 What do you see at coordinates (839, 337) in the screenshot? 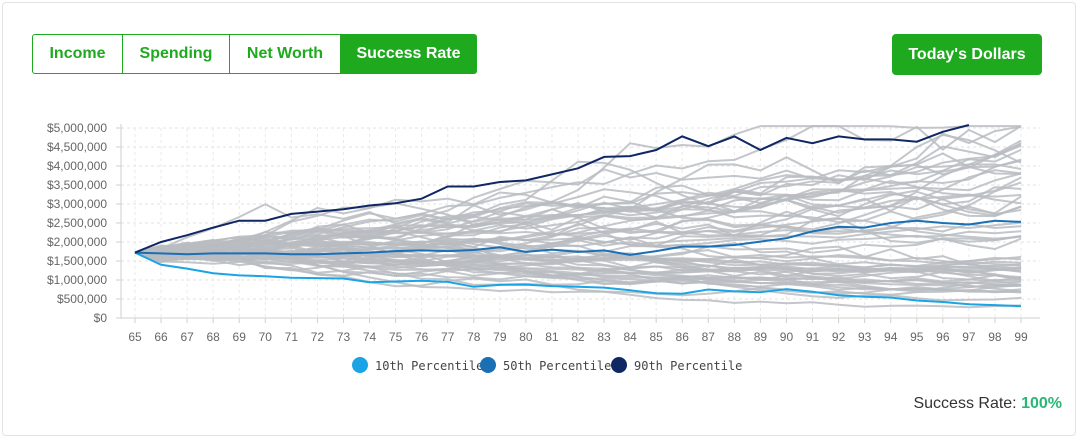
I see `x-tick-label: 92` at bounding box center [839, 337].